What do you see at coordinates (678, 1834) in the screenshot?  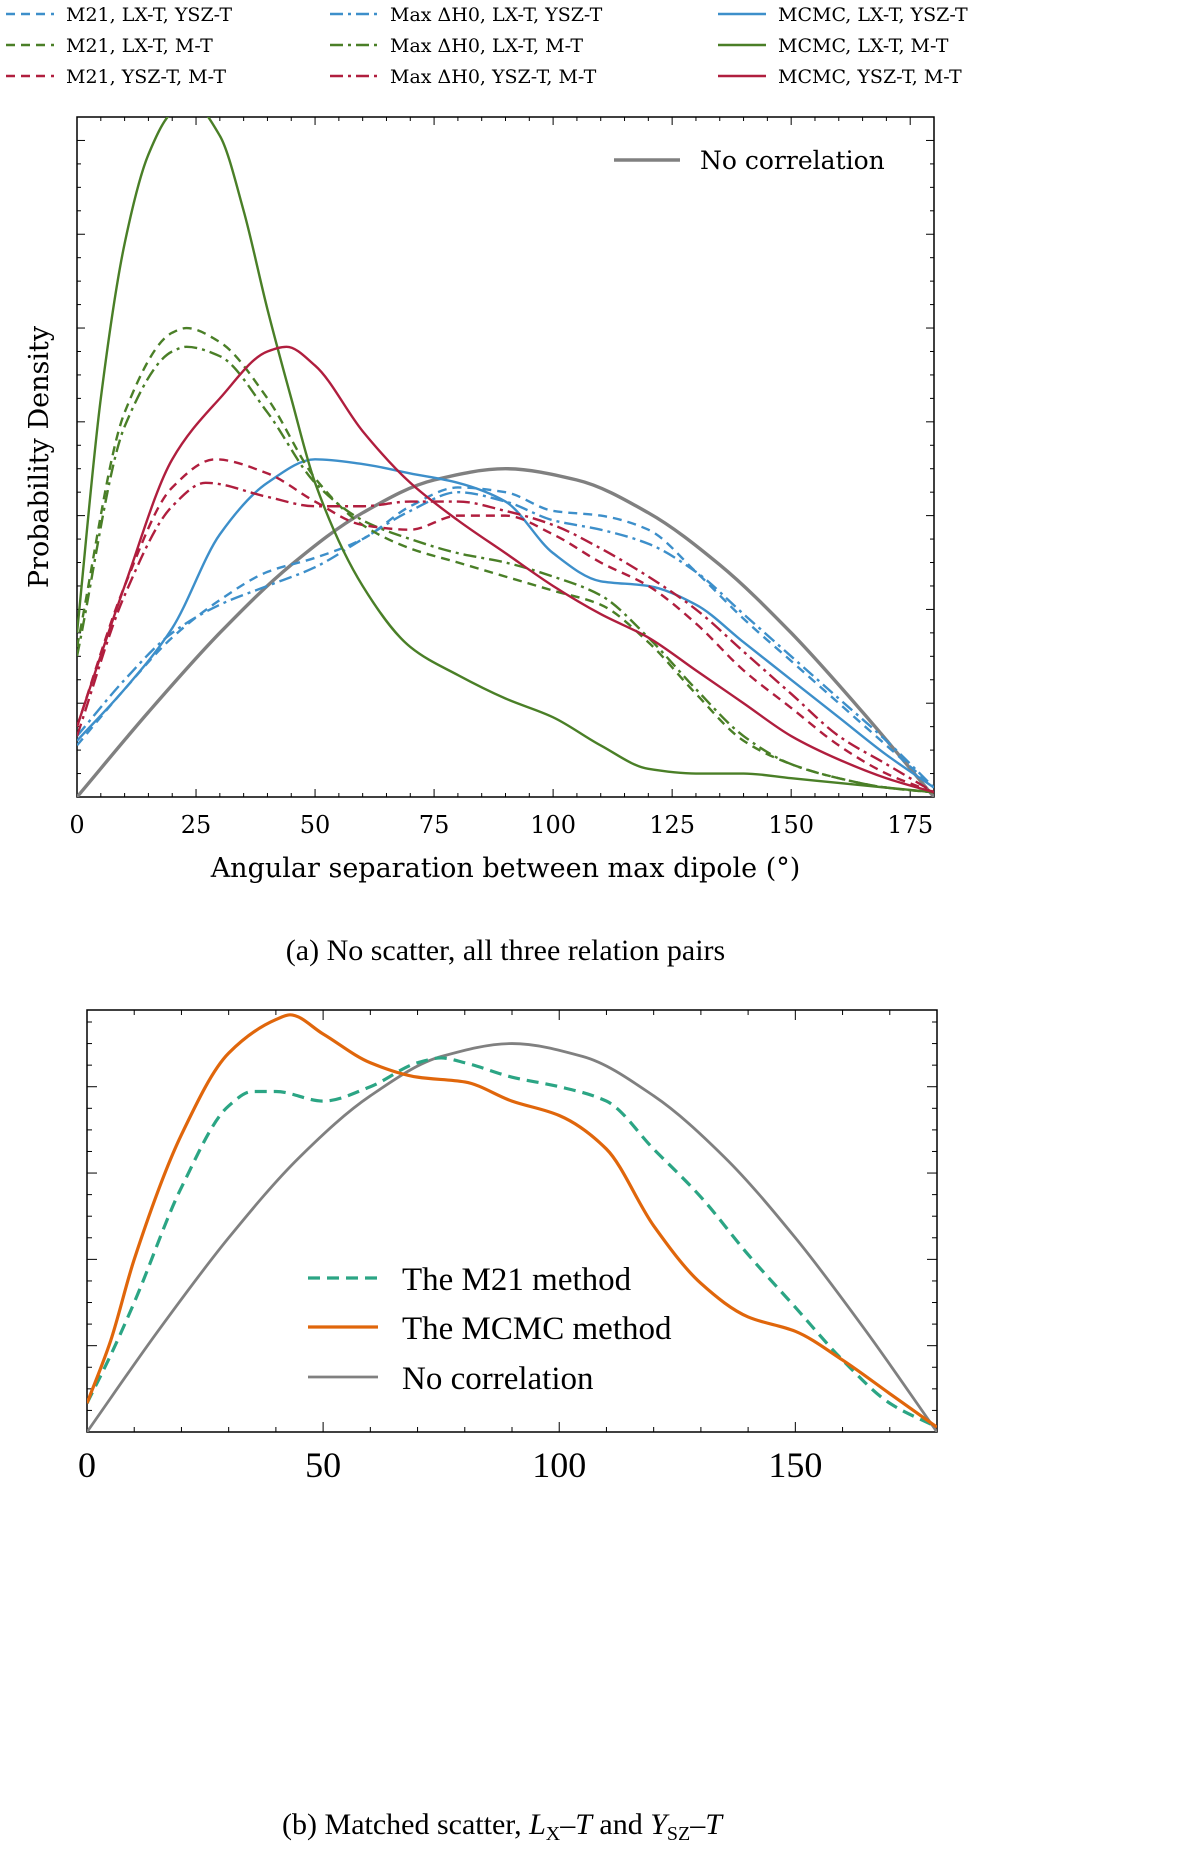 I see `caption-b-part: SZ` at bounding box center [678, 1834].